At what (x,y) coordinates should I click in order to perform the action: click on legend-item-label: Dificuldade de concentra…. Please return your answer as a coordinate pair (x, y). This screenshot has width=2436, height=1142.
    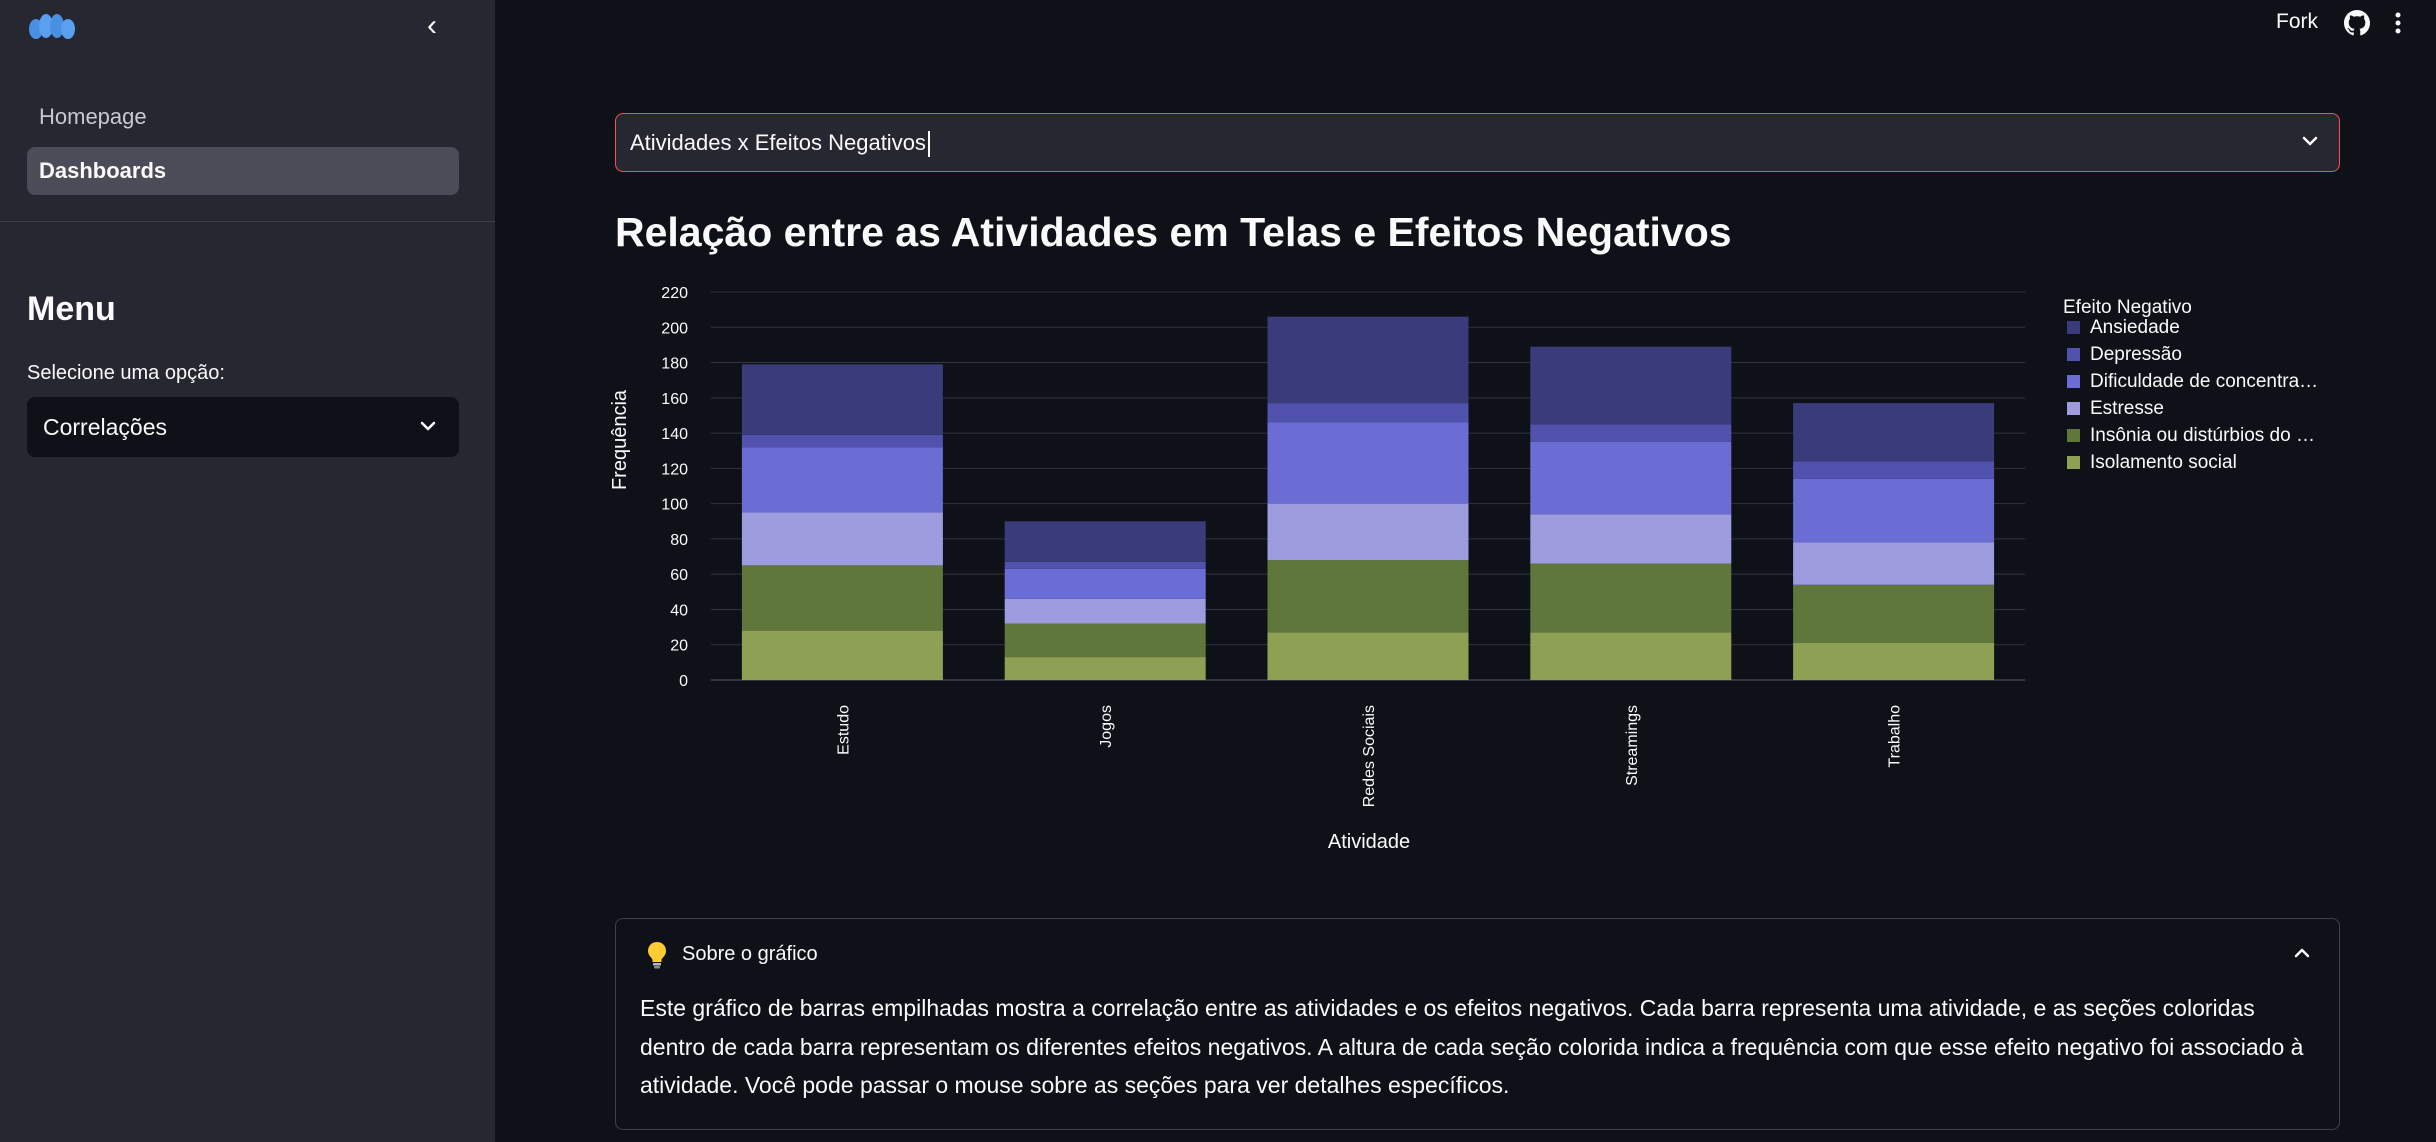
    Looking at the image, I should click on (2204, 381).